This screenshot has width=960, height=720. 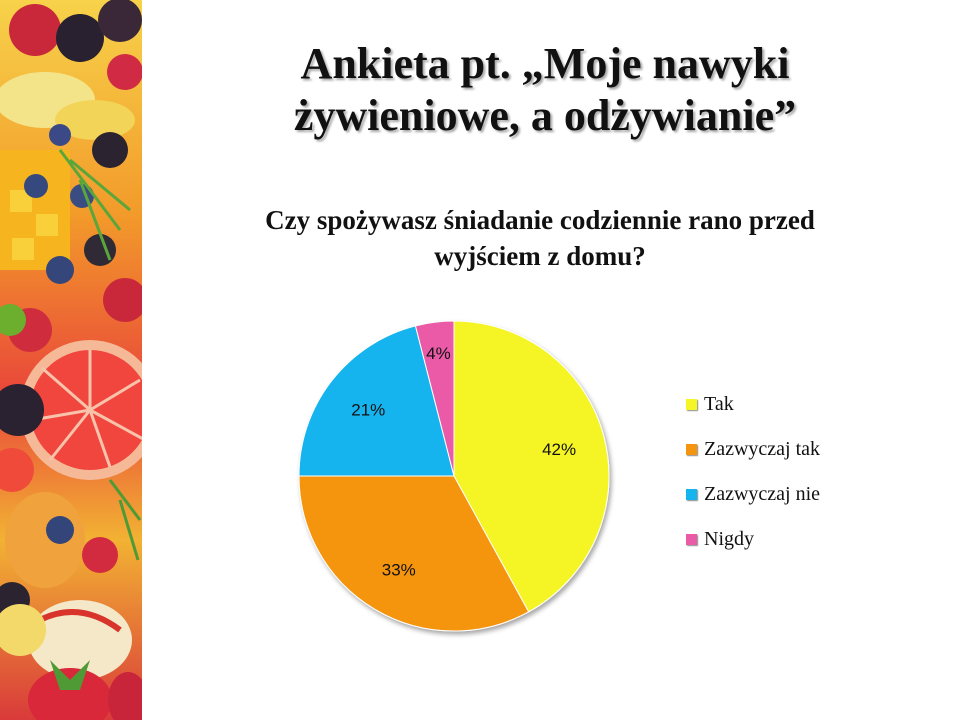 What do you see at coordinates (559, 449) in the screenshot?
I see `pie-data-label: 42%` at bounding box center [559, 449].